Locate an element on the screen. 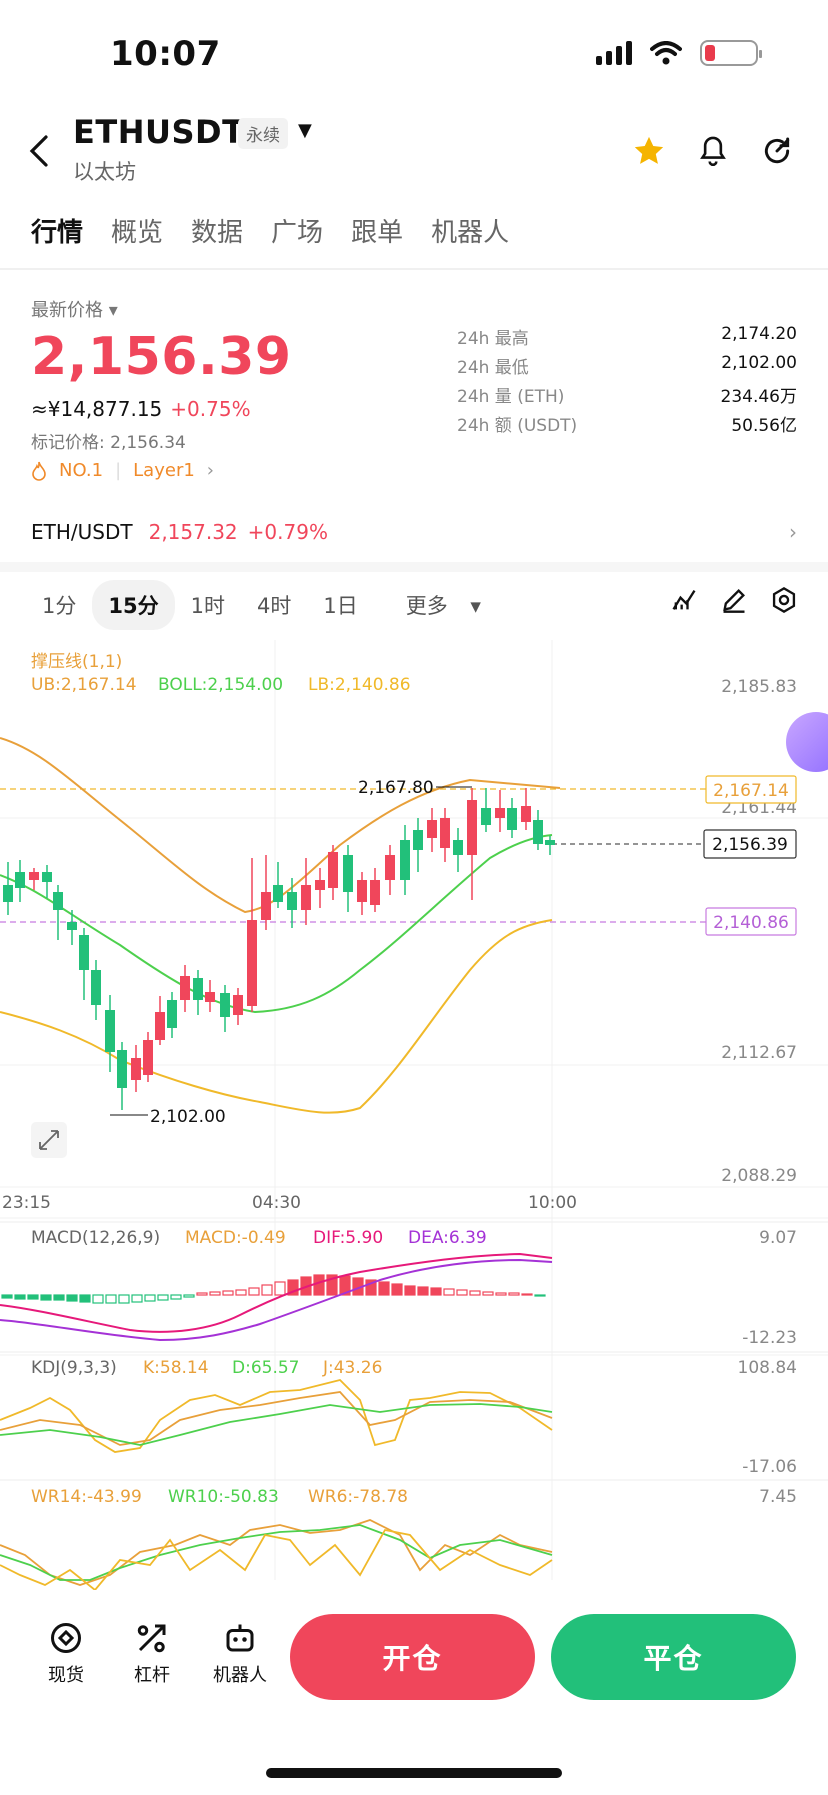 The width and height of the screenshot is (828, 1795). bot-nav-button: 机器人 is located at coordinates (240, 1653).